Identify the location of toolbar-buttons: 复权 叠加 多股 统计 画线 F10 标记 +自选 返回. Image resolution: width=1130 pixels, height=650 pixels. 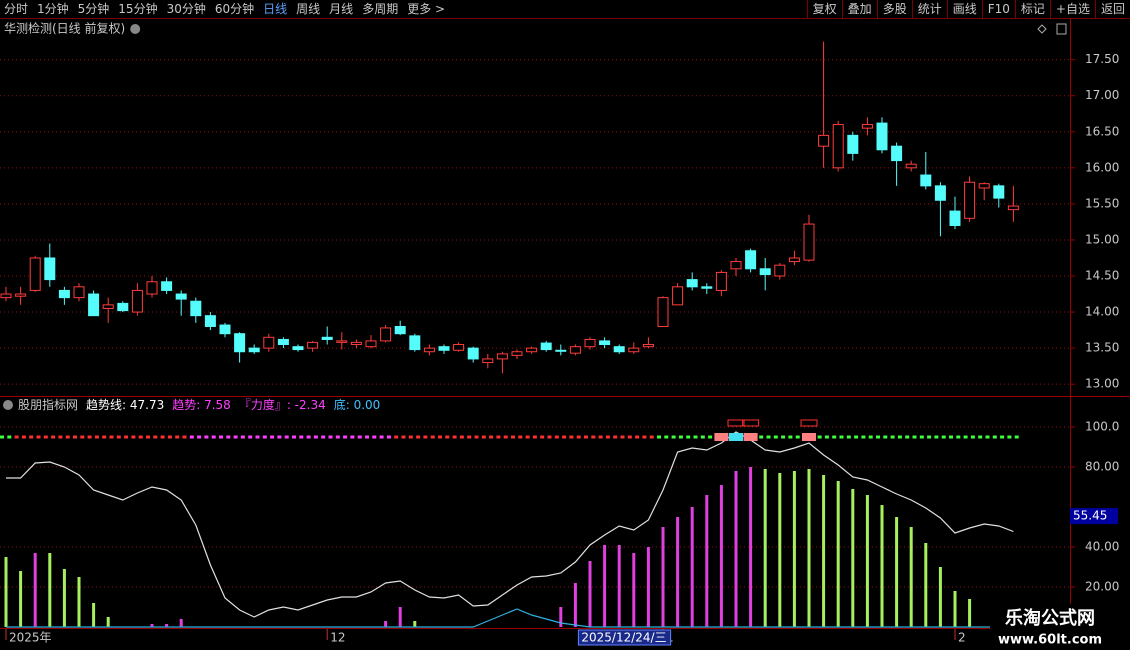
(968, 9).